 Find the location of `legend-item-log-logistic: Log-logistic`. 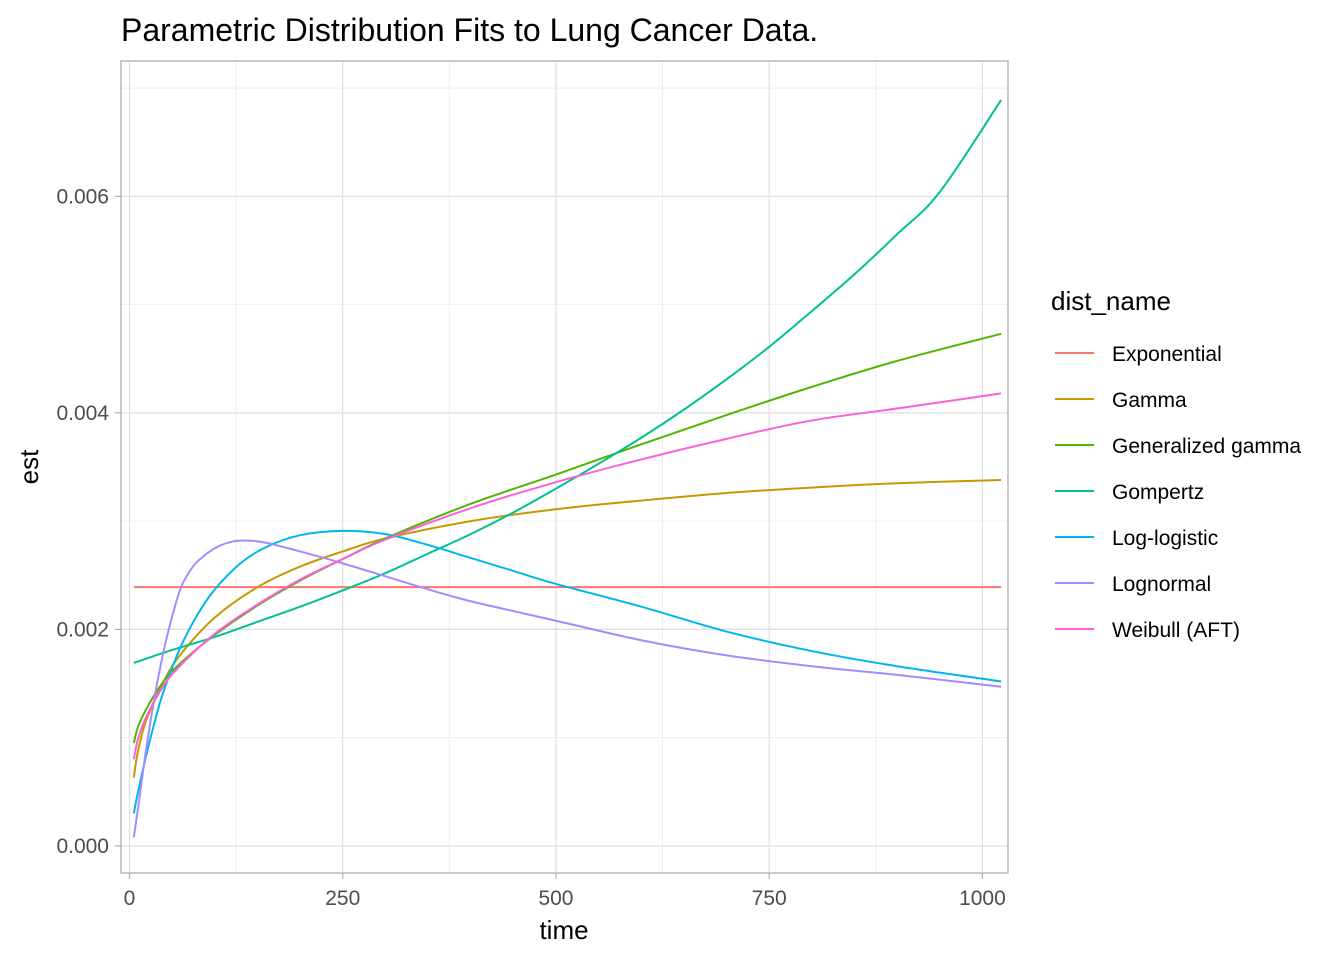

legend-item-log-logistic: Log-logistic is located at coordinates (1136, 538).